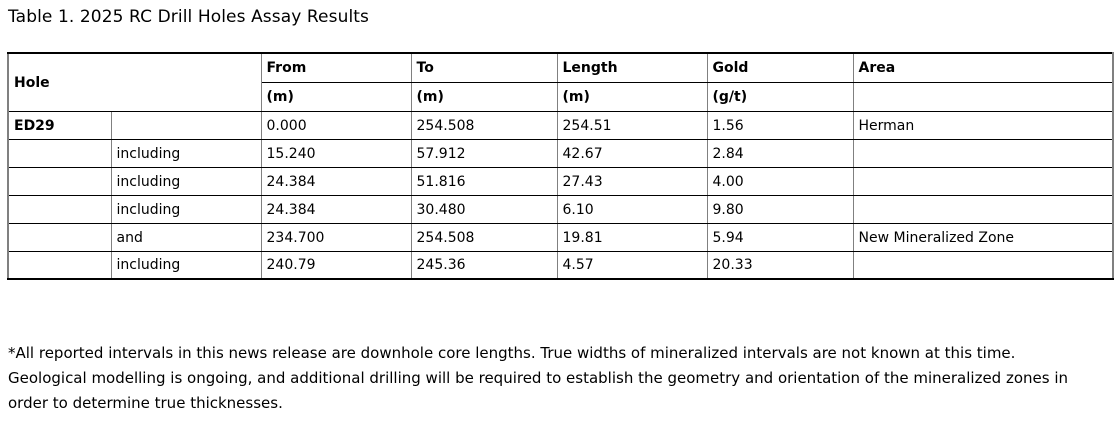 Image resolution: width=1117 pixels, height=426 pixels. What do you see at coordinates (983, 67) in the screenshot?
I see `header-area-label: Area` at bounding box center [983, 67].